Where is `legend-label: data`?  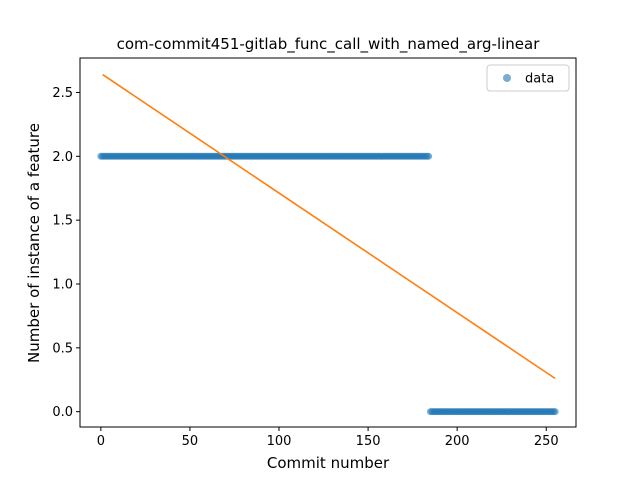
legend-label: data is located at coordinates (539, 79).